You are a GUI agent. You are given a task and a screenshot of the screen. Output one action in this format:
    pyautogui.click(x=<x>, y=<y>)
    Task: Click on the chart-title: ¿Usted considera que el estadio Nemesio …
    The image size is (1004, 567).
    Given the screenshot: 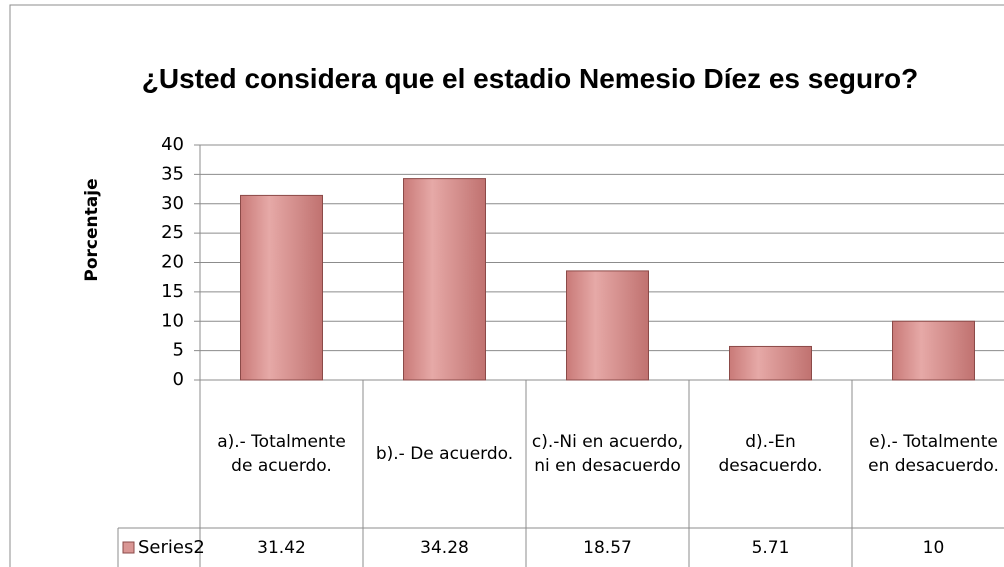 What is the action you would take?
    pyautogui.click(x=530, y=78)
    